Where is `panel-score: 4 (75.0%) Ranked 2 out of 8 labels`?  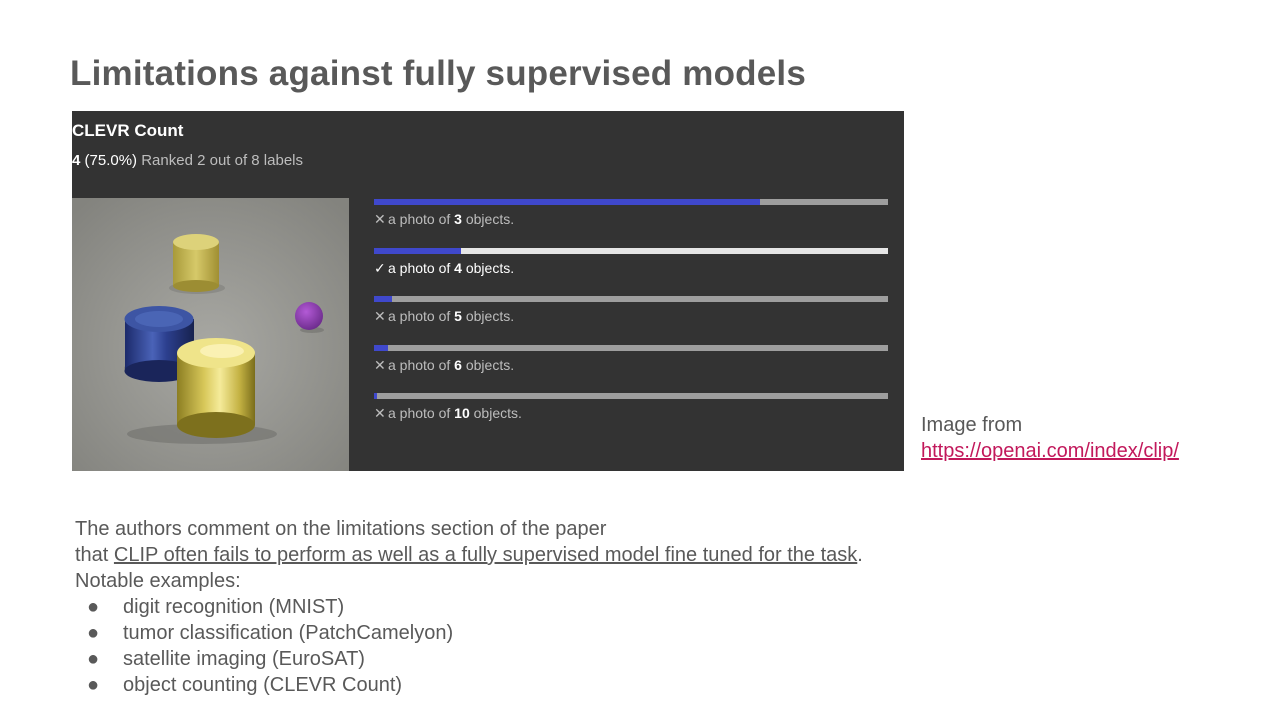 panel-score: 4 (75.0%) Ranked 2 out of 8 labels is located at coordinates (187, 160).